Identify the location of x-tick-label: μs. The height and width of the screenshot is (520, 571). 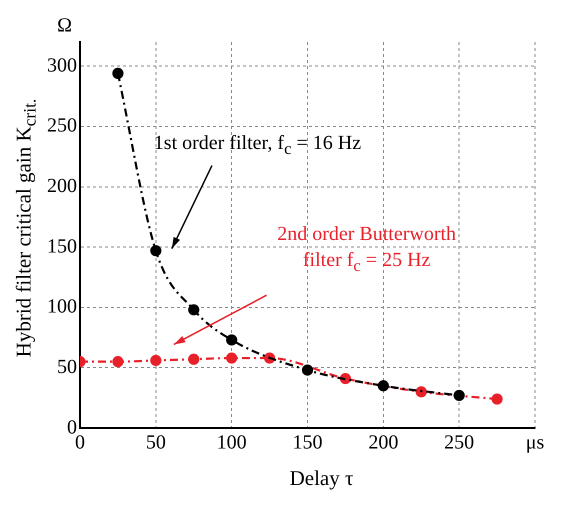
(535, 442).